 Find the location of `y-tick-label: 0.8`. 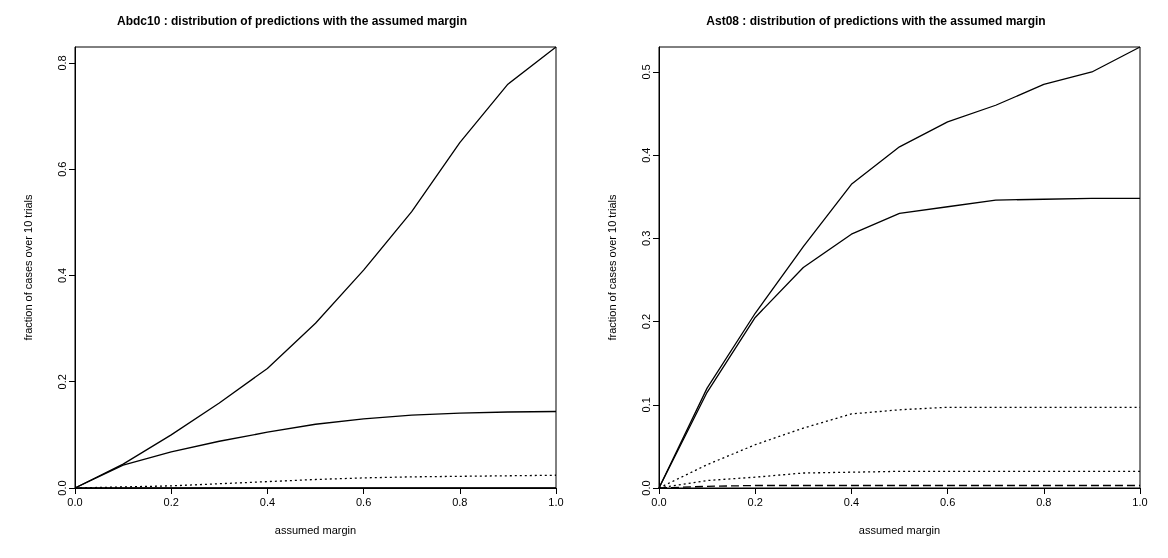

y-tick-label: 0.8 is located at coordinates (61, 63).